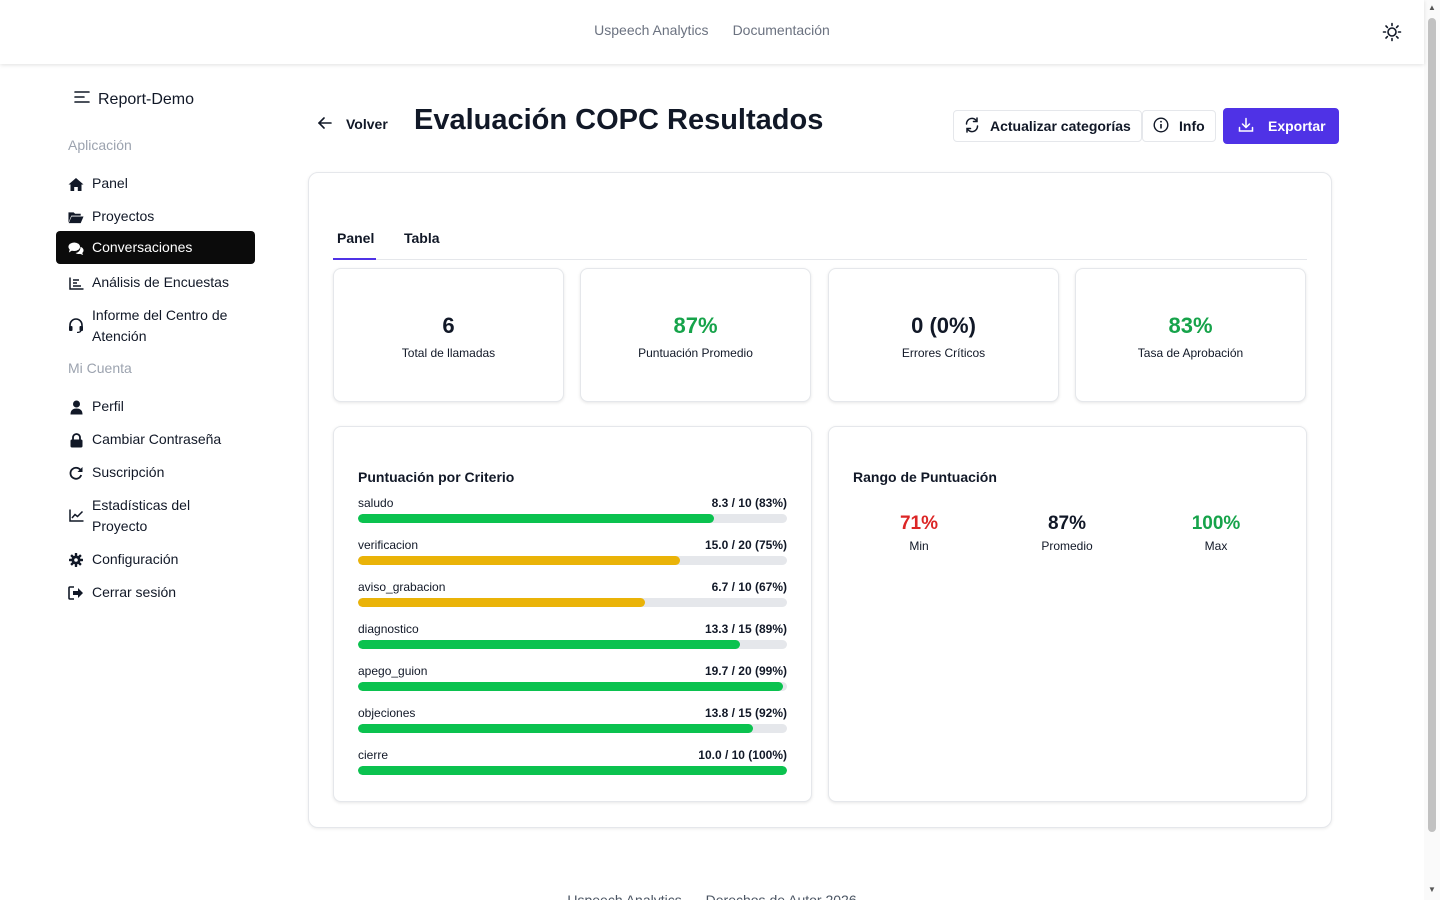  I want to click on line-chart-icon, so click(76, 515).